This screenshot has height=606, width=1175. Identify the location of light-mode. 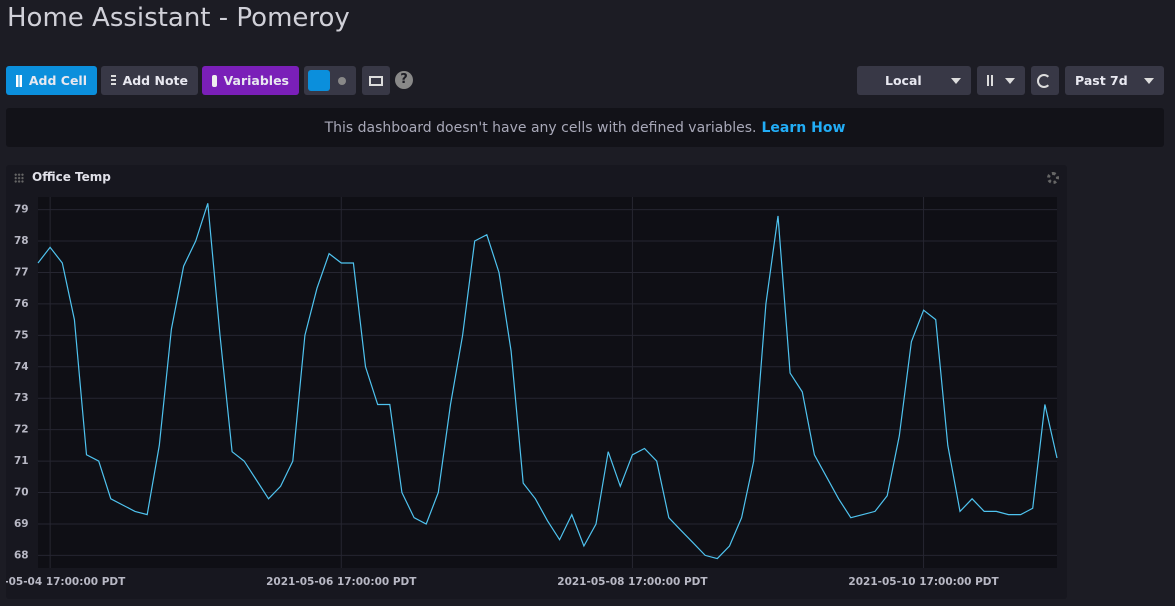
(342, 80).